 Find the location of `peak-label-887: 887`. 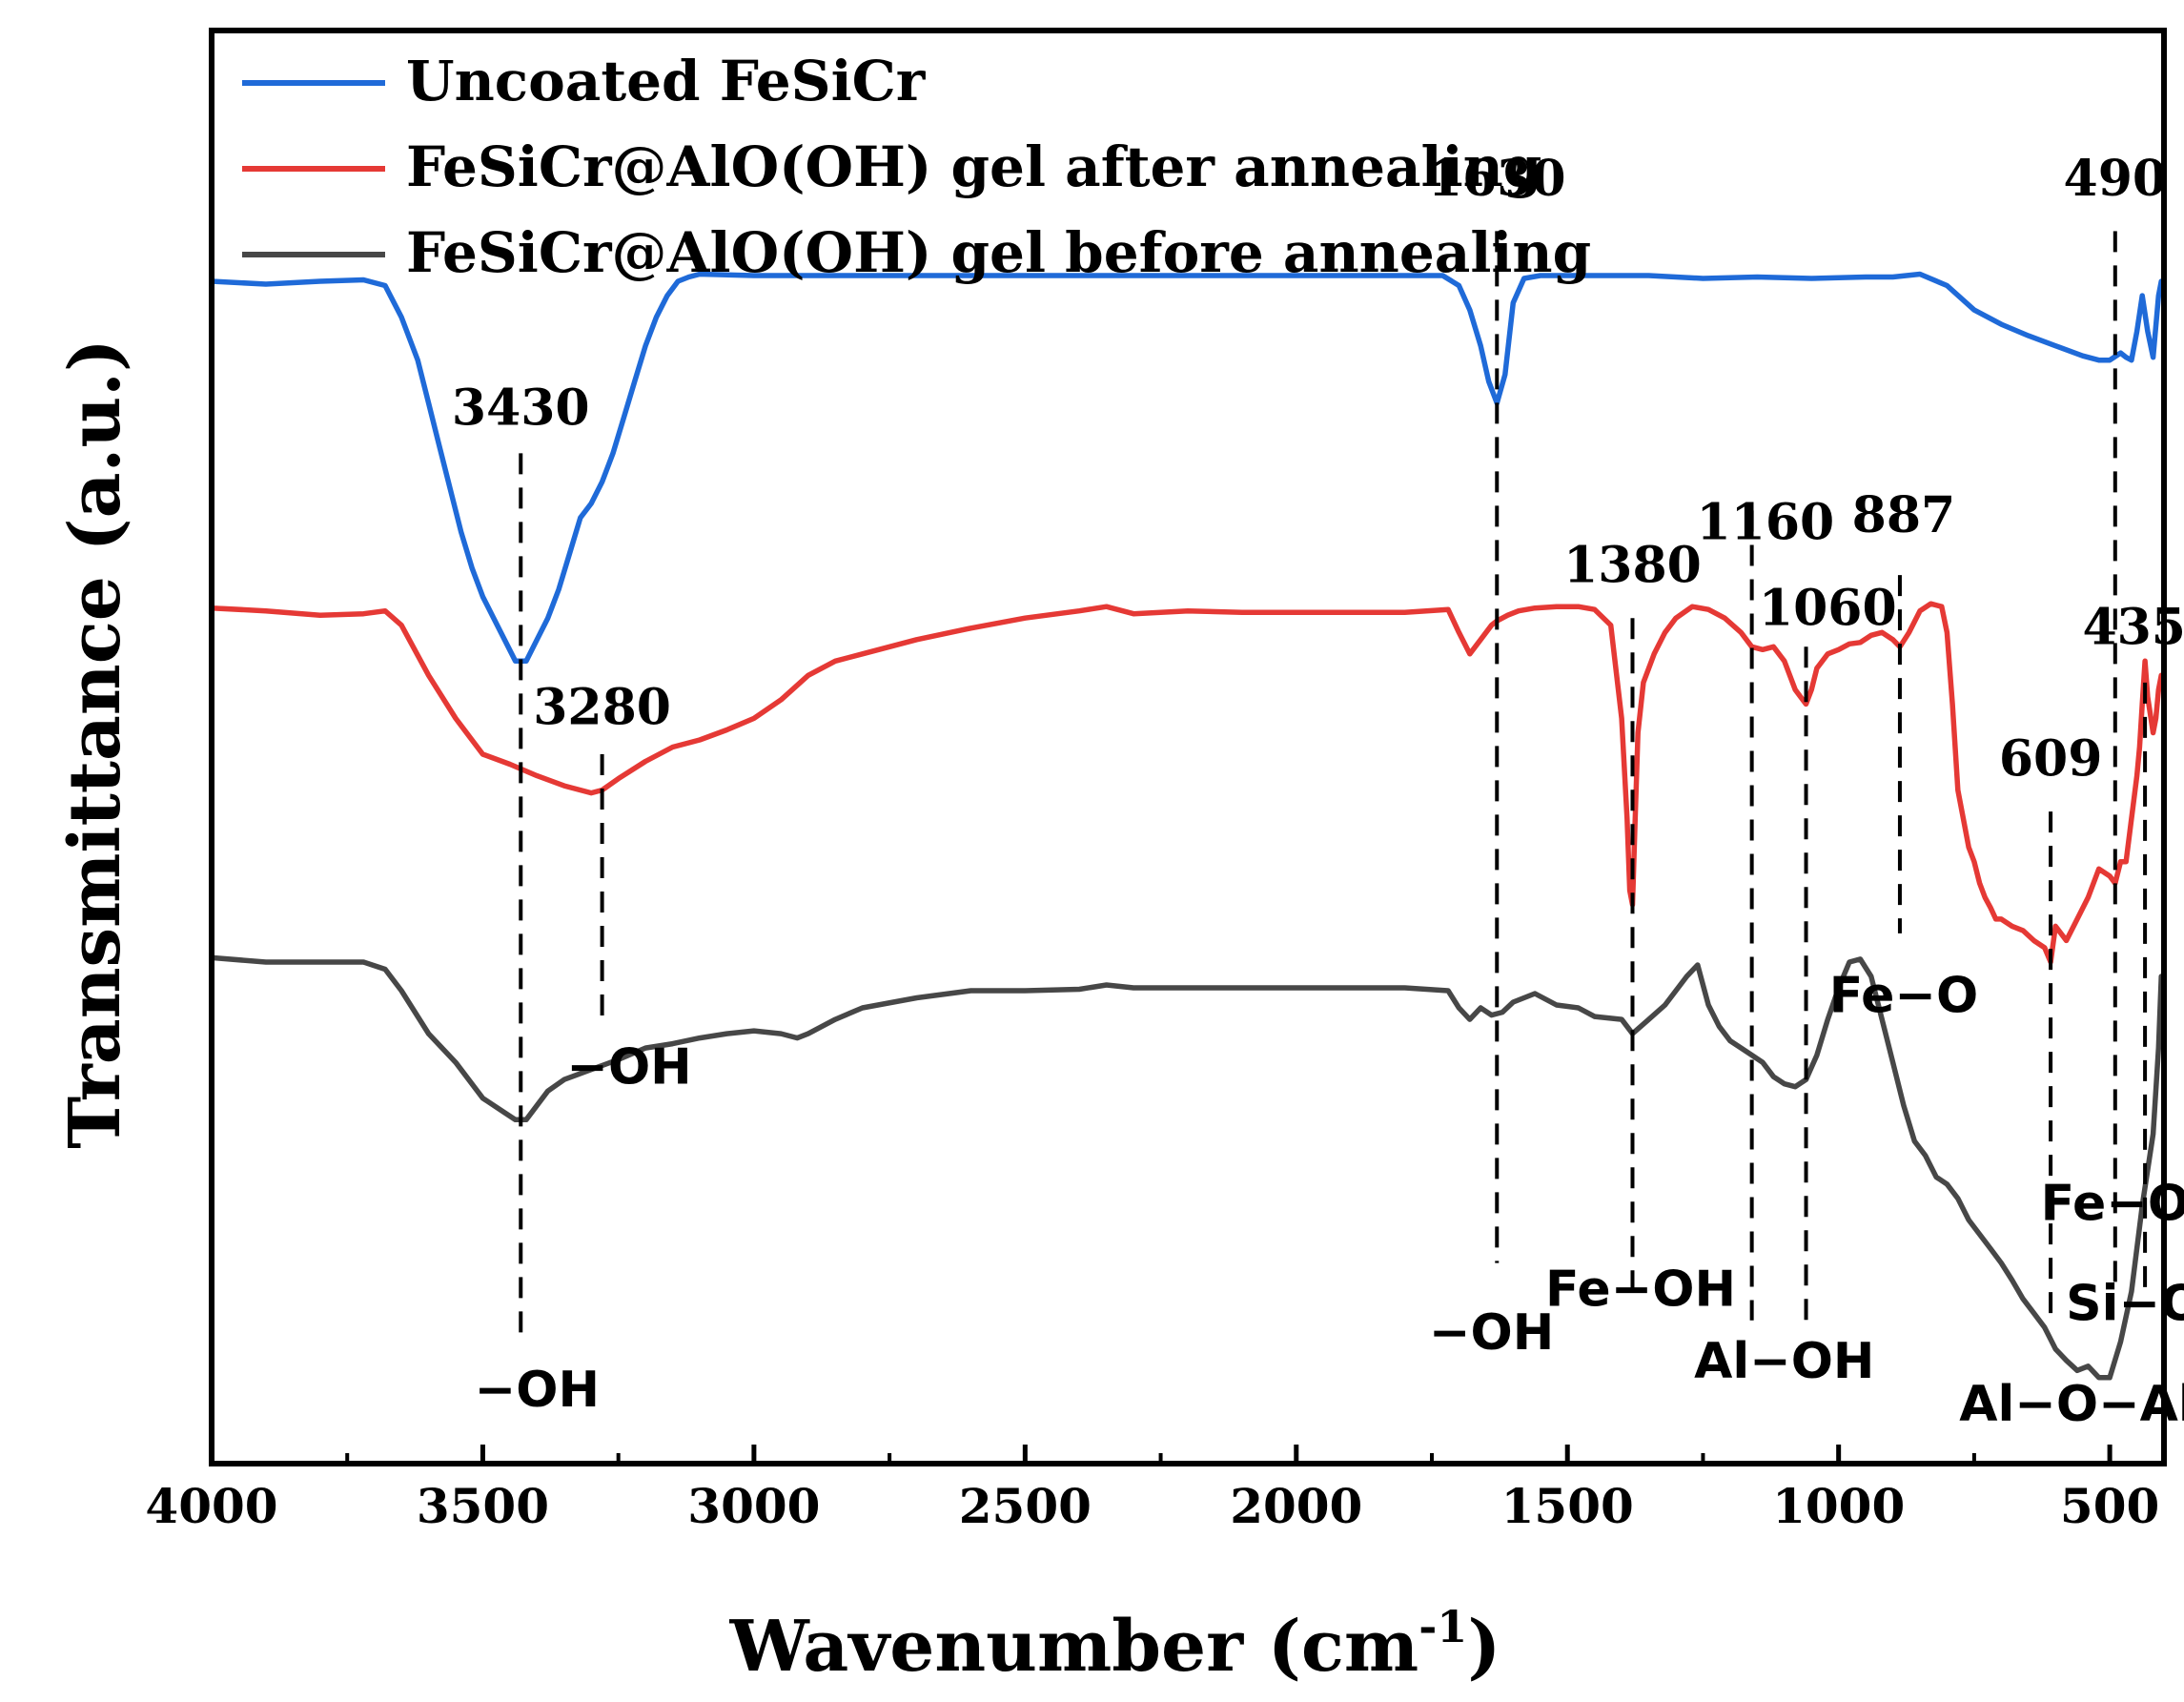

peak-label-887: 887 is located at coordinates (1904, 515).